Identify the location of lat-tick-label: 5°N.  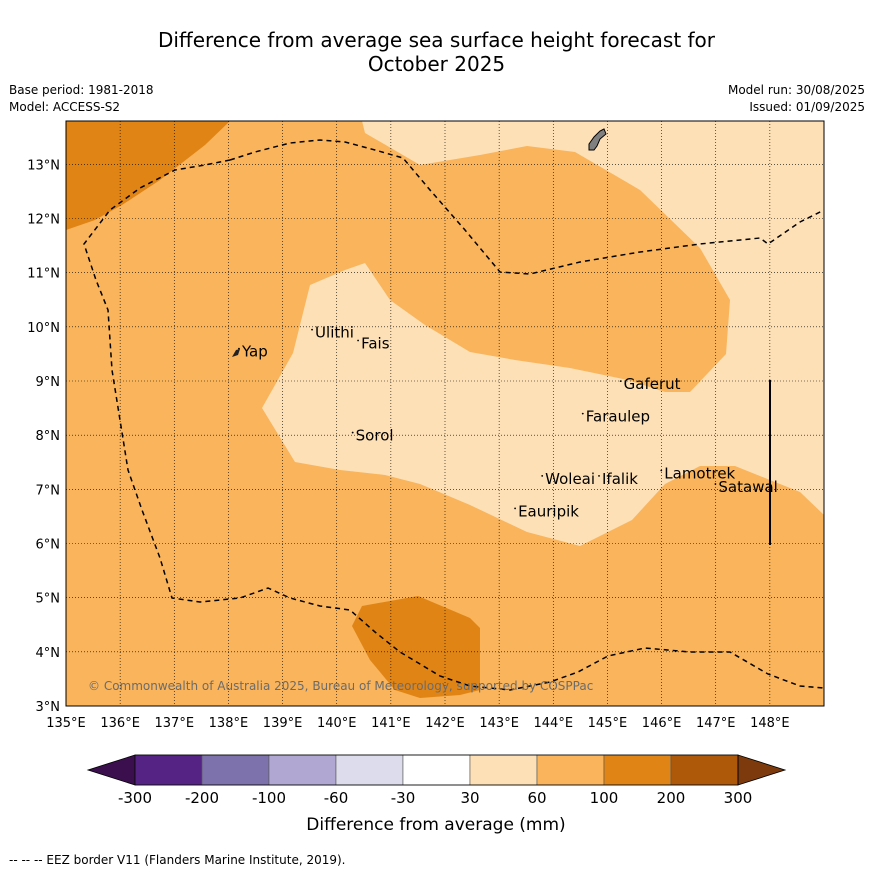
(48, 599).